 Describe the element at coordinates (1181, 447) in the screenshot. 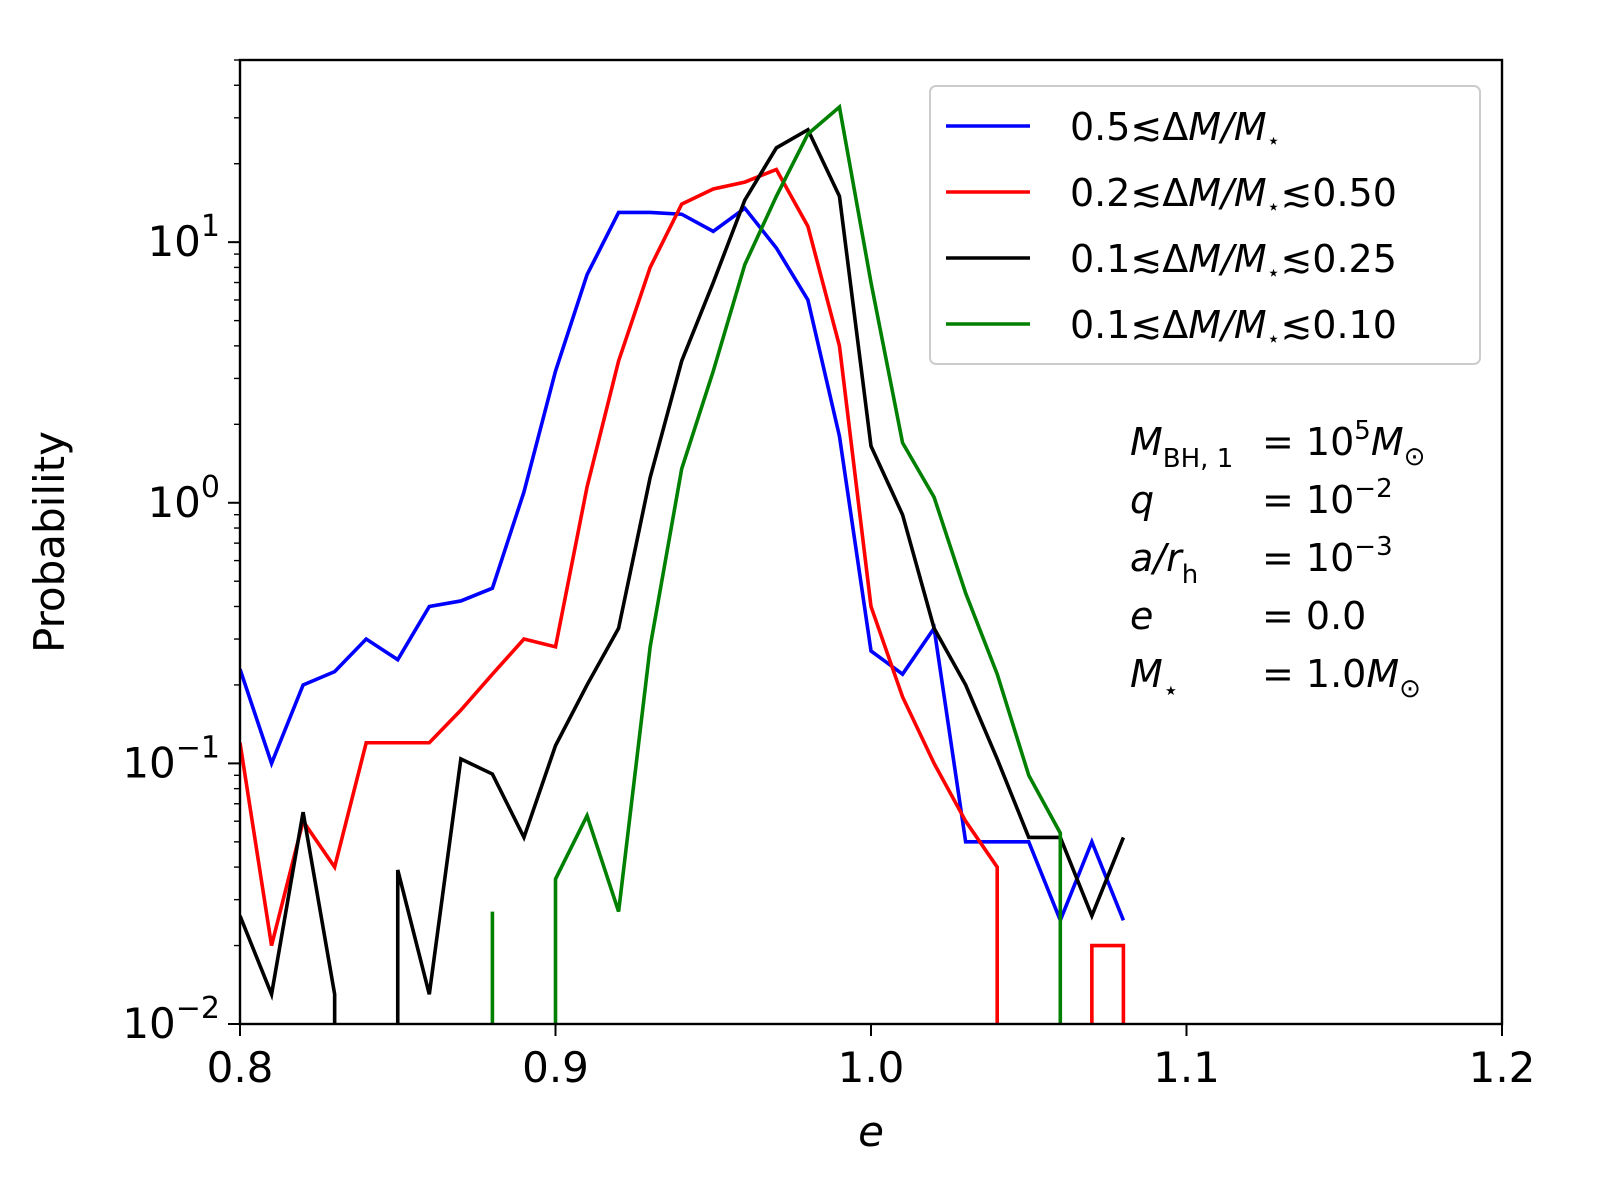

I see `annotation-line-1: MBH, 1` at that location.